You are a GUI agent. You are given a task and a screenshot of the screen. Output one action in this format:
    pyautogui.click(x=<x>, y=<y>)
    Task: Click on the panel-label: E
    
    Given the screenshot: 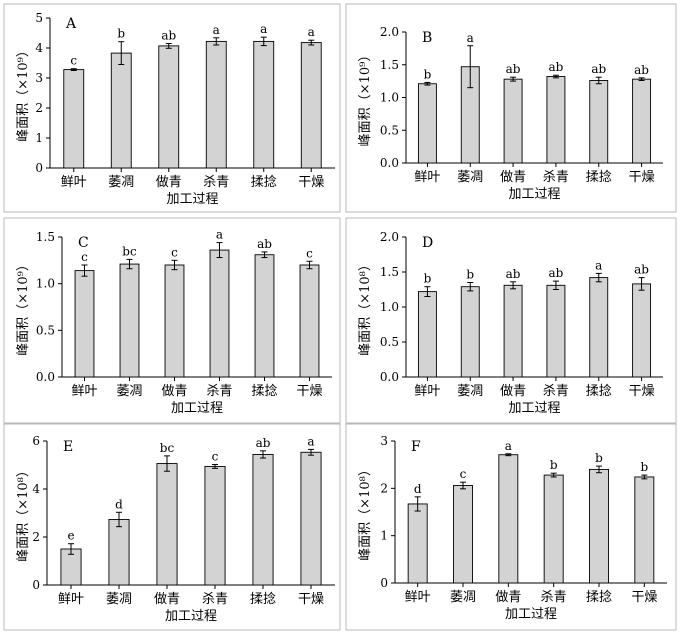 What is the action you would take?
    pyautogui.click(x=68, y=447)
    